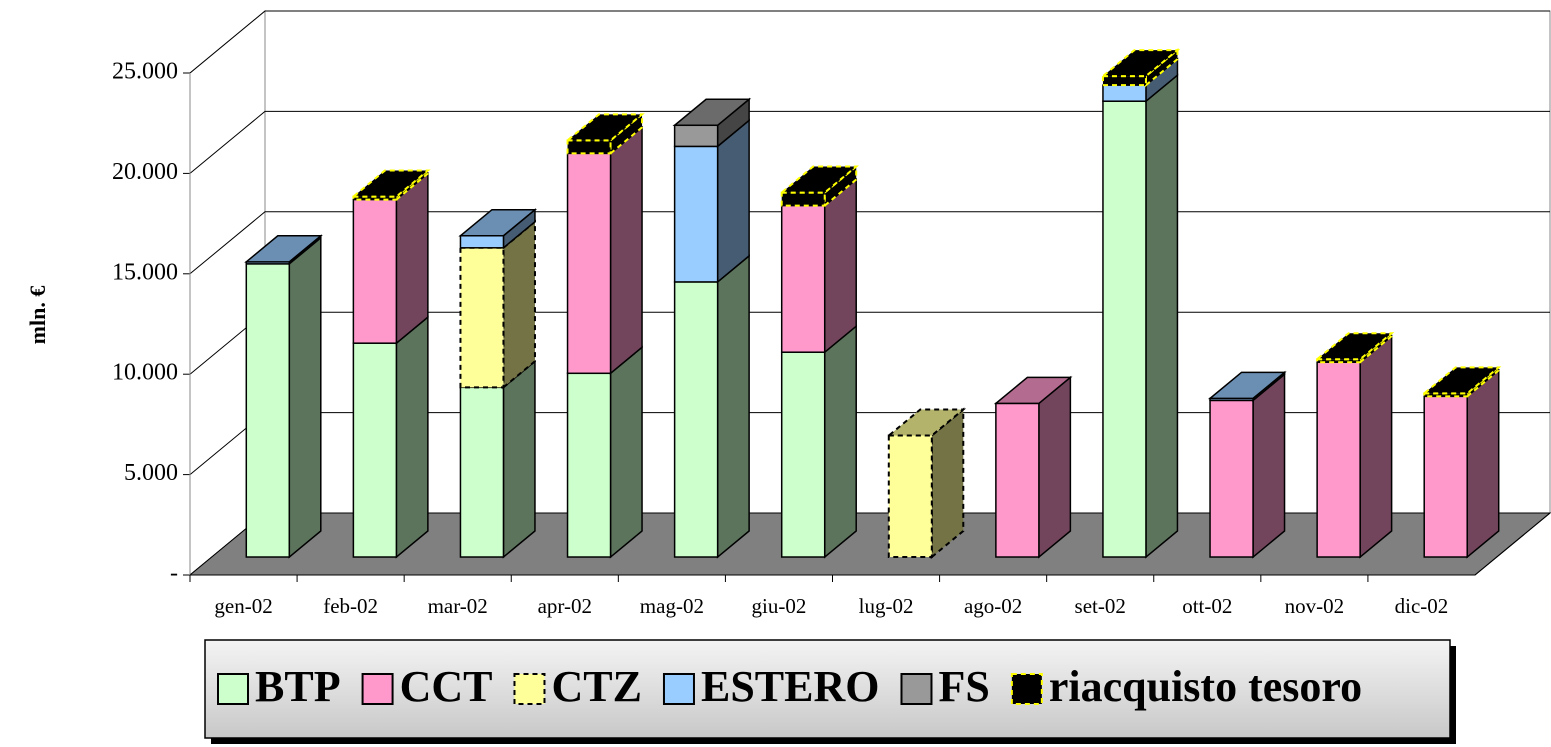 The image size is (1551, 747). Describe the element at coordinates (145, 172) in the screenshot. I see `y-tick-label: 20.000` at that location.